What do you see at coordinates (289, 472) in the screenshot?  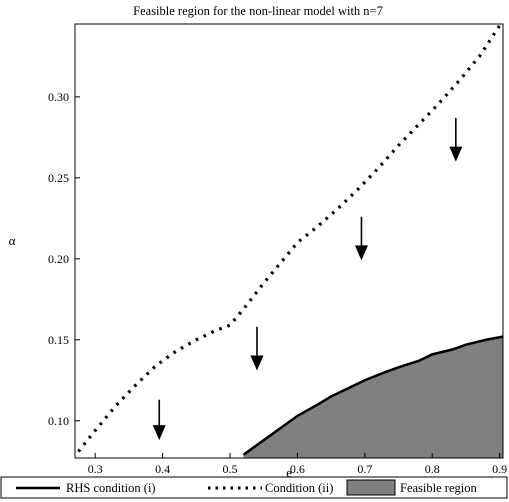 I see `x-axis-label: e` at bounding box center [289, 472].